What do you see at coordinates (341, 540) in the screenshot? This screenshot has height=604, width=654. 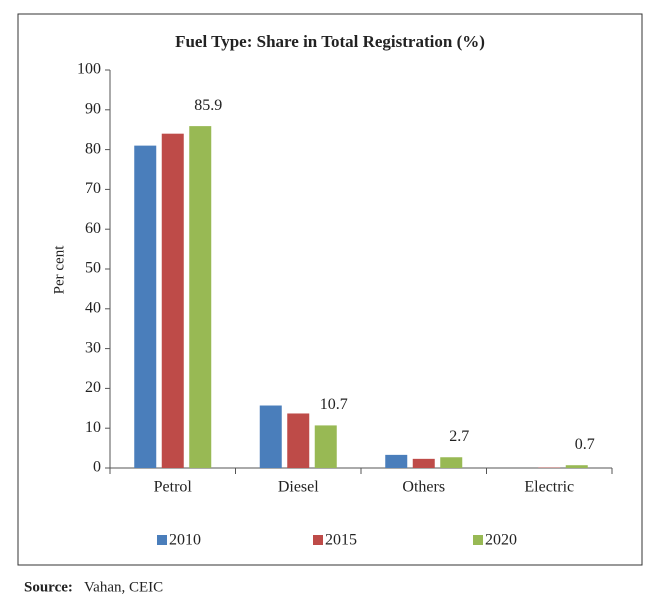 I see `legend-label: 2015` at bounding box center [341, 540].